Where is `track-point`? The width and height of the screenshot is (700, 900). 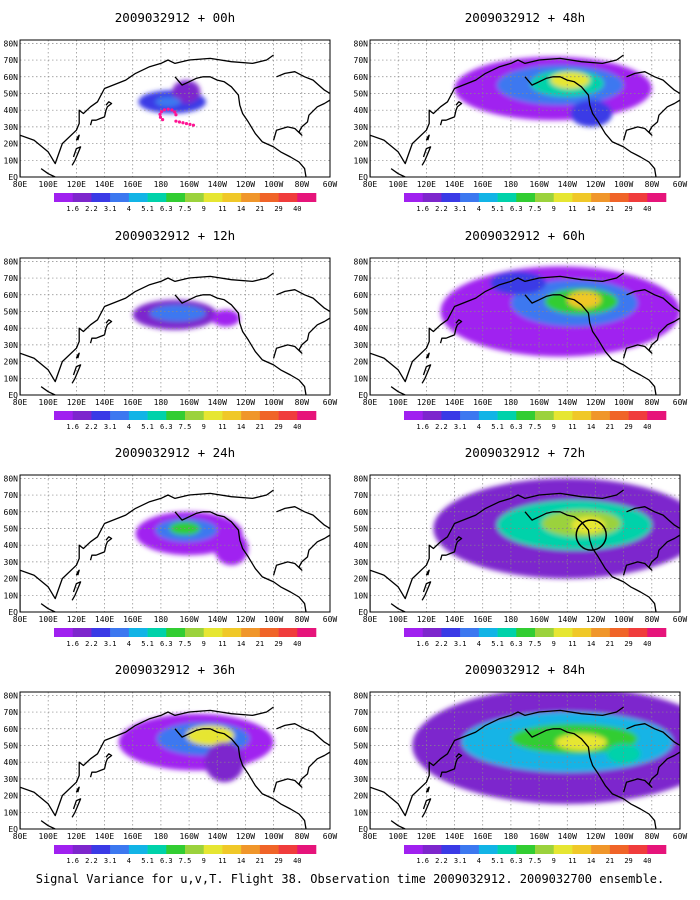
track-point is located at coordinates (190, 124).